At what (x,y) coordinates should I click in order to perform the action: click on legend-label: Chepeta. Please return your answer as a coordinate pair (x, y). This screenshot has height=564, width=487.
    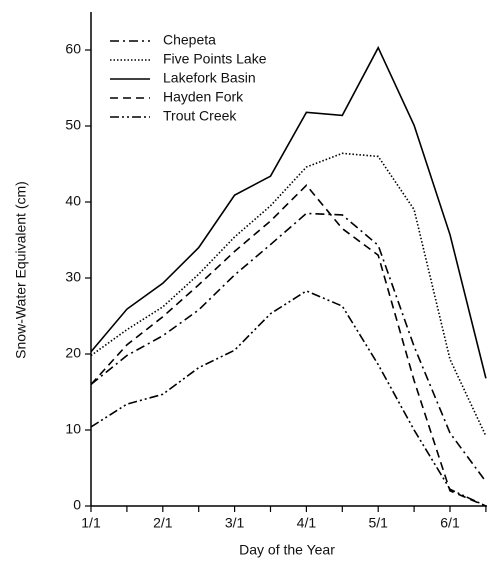
    Looking at the image, I should click on (189, 40).